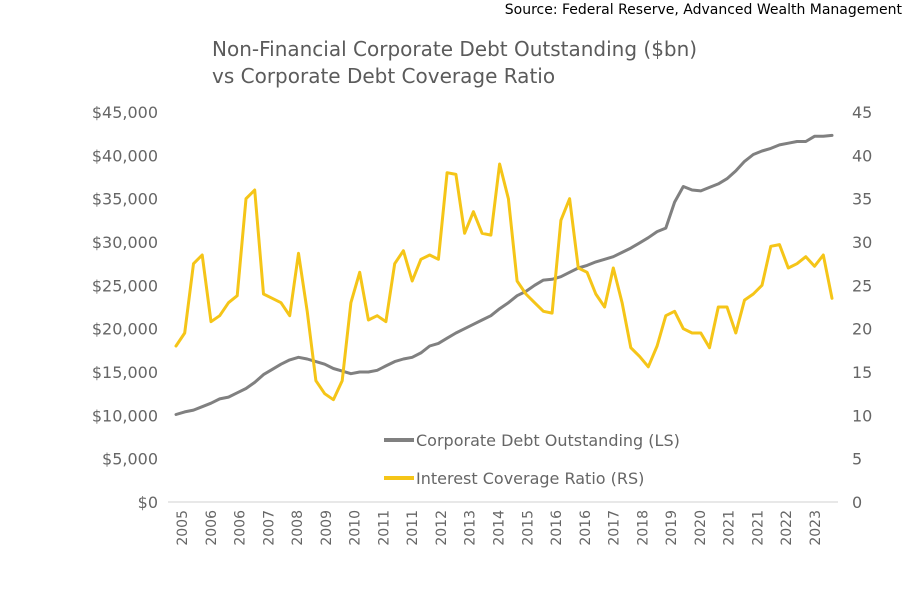 The width and height of the screenshot is (918, 589). What do you see at coordinates (356, 528) in the screenshot?
I see `x-tick-label: 2010` at bounding box center [356, 528].